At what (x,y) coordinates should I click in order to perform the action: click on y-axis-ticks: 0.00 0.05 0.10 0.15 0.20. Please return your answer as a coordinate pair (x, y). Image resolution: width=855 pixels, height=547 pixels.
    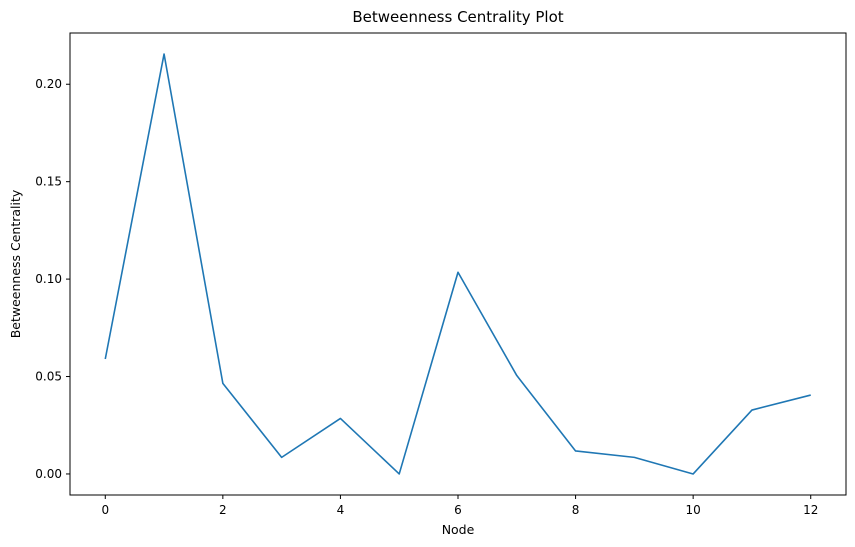
    Looking at the image, I should click on (52, 279).